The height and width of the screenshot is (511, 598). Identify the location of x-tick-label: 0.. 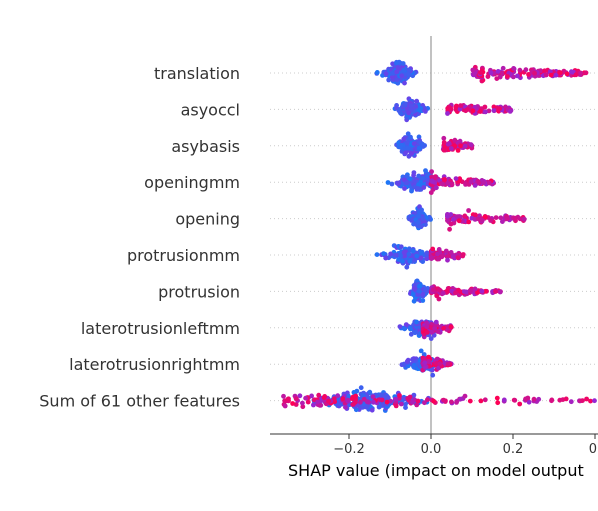
(593, 449).